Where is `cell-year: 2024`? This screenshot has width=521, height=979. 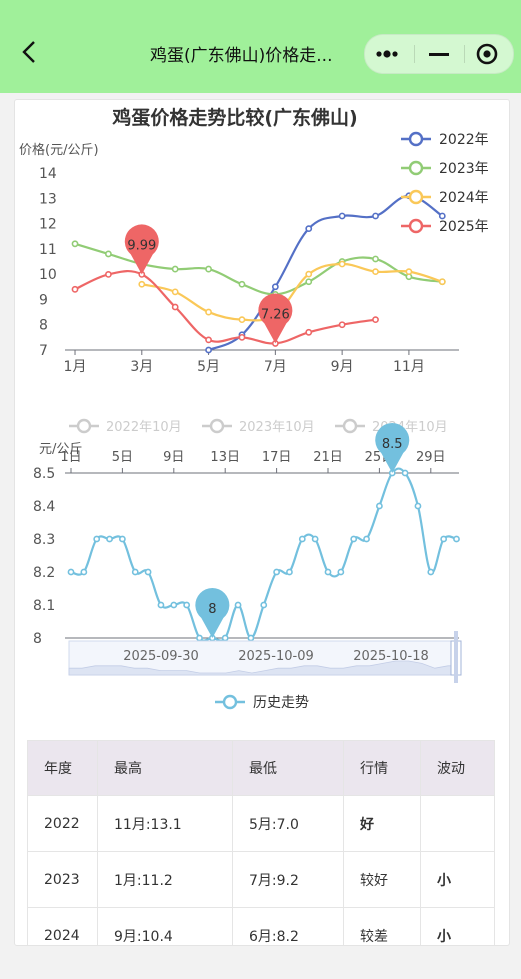
cell-year: 2024 is located at coordinates (62, 926).